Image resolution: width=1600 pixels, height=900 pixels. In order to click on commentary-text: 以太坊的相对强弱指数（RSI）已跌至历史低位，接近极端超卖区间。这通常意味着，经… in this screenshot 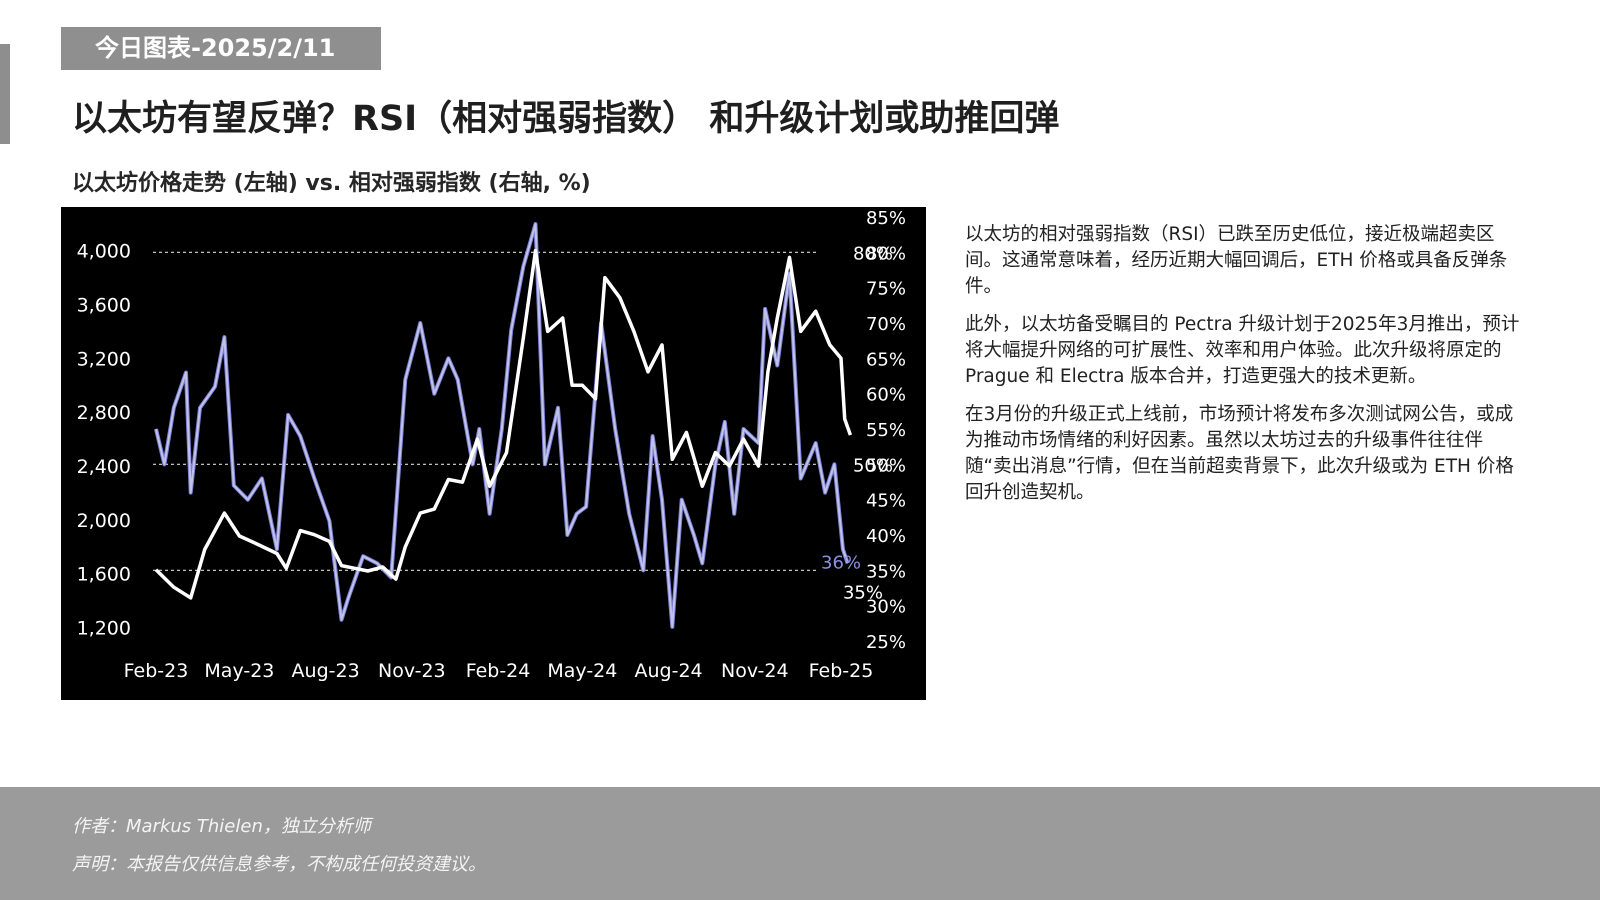, I will do `click(1245, 370)`.